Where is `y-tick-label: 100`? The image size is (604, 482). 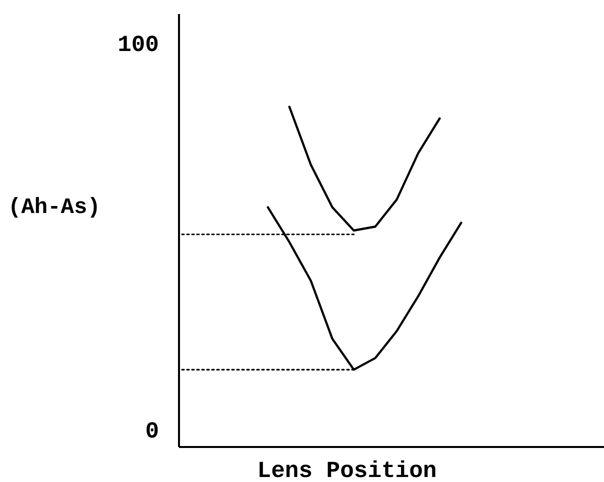 y-tick-label: 100 is located at coordinates (138, 45).